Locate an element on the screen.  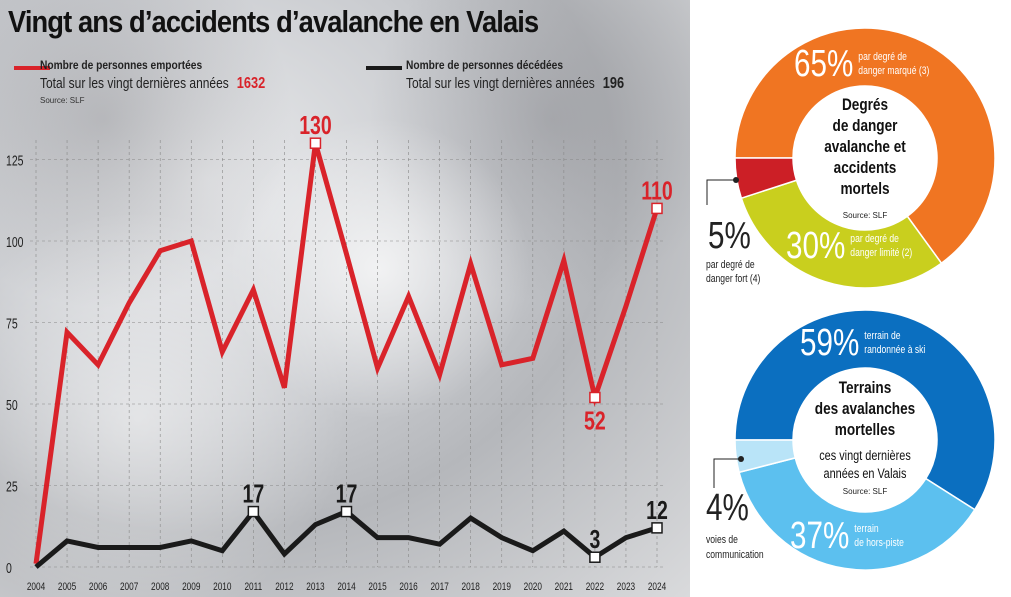
x-tick-label: 2006 is located at coordinates (98, 587).